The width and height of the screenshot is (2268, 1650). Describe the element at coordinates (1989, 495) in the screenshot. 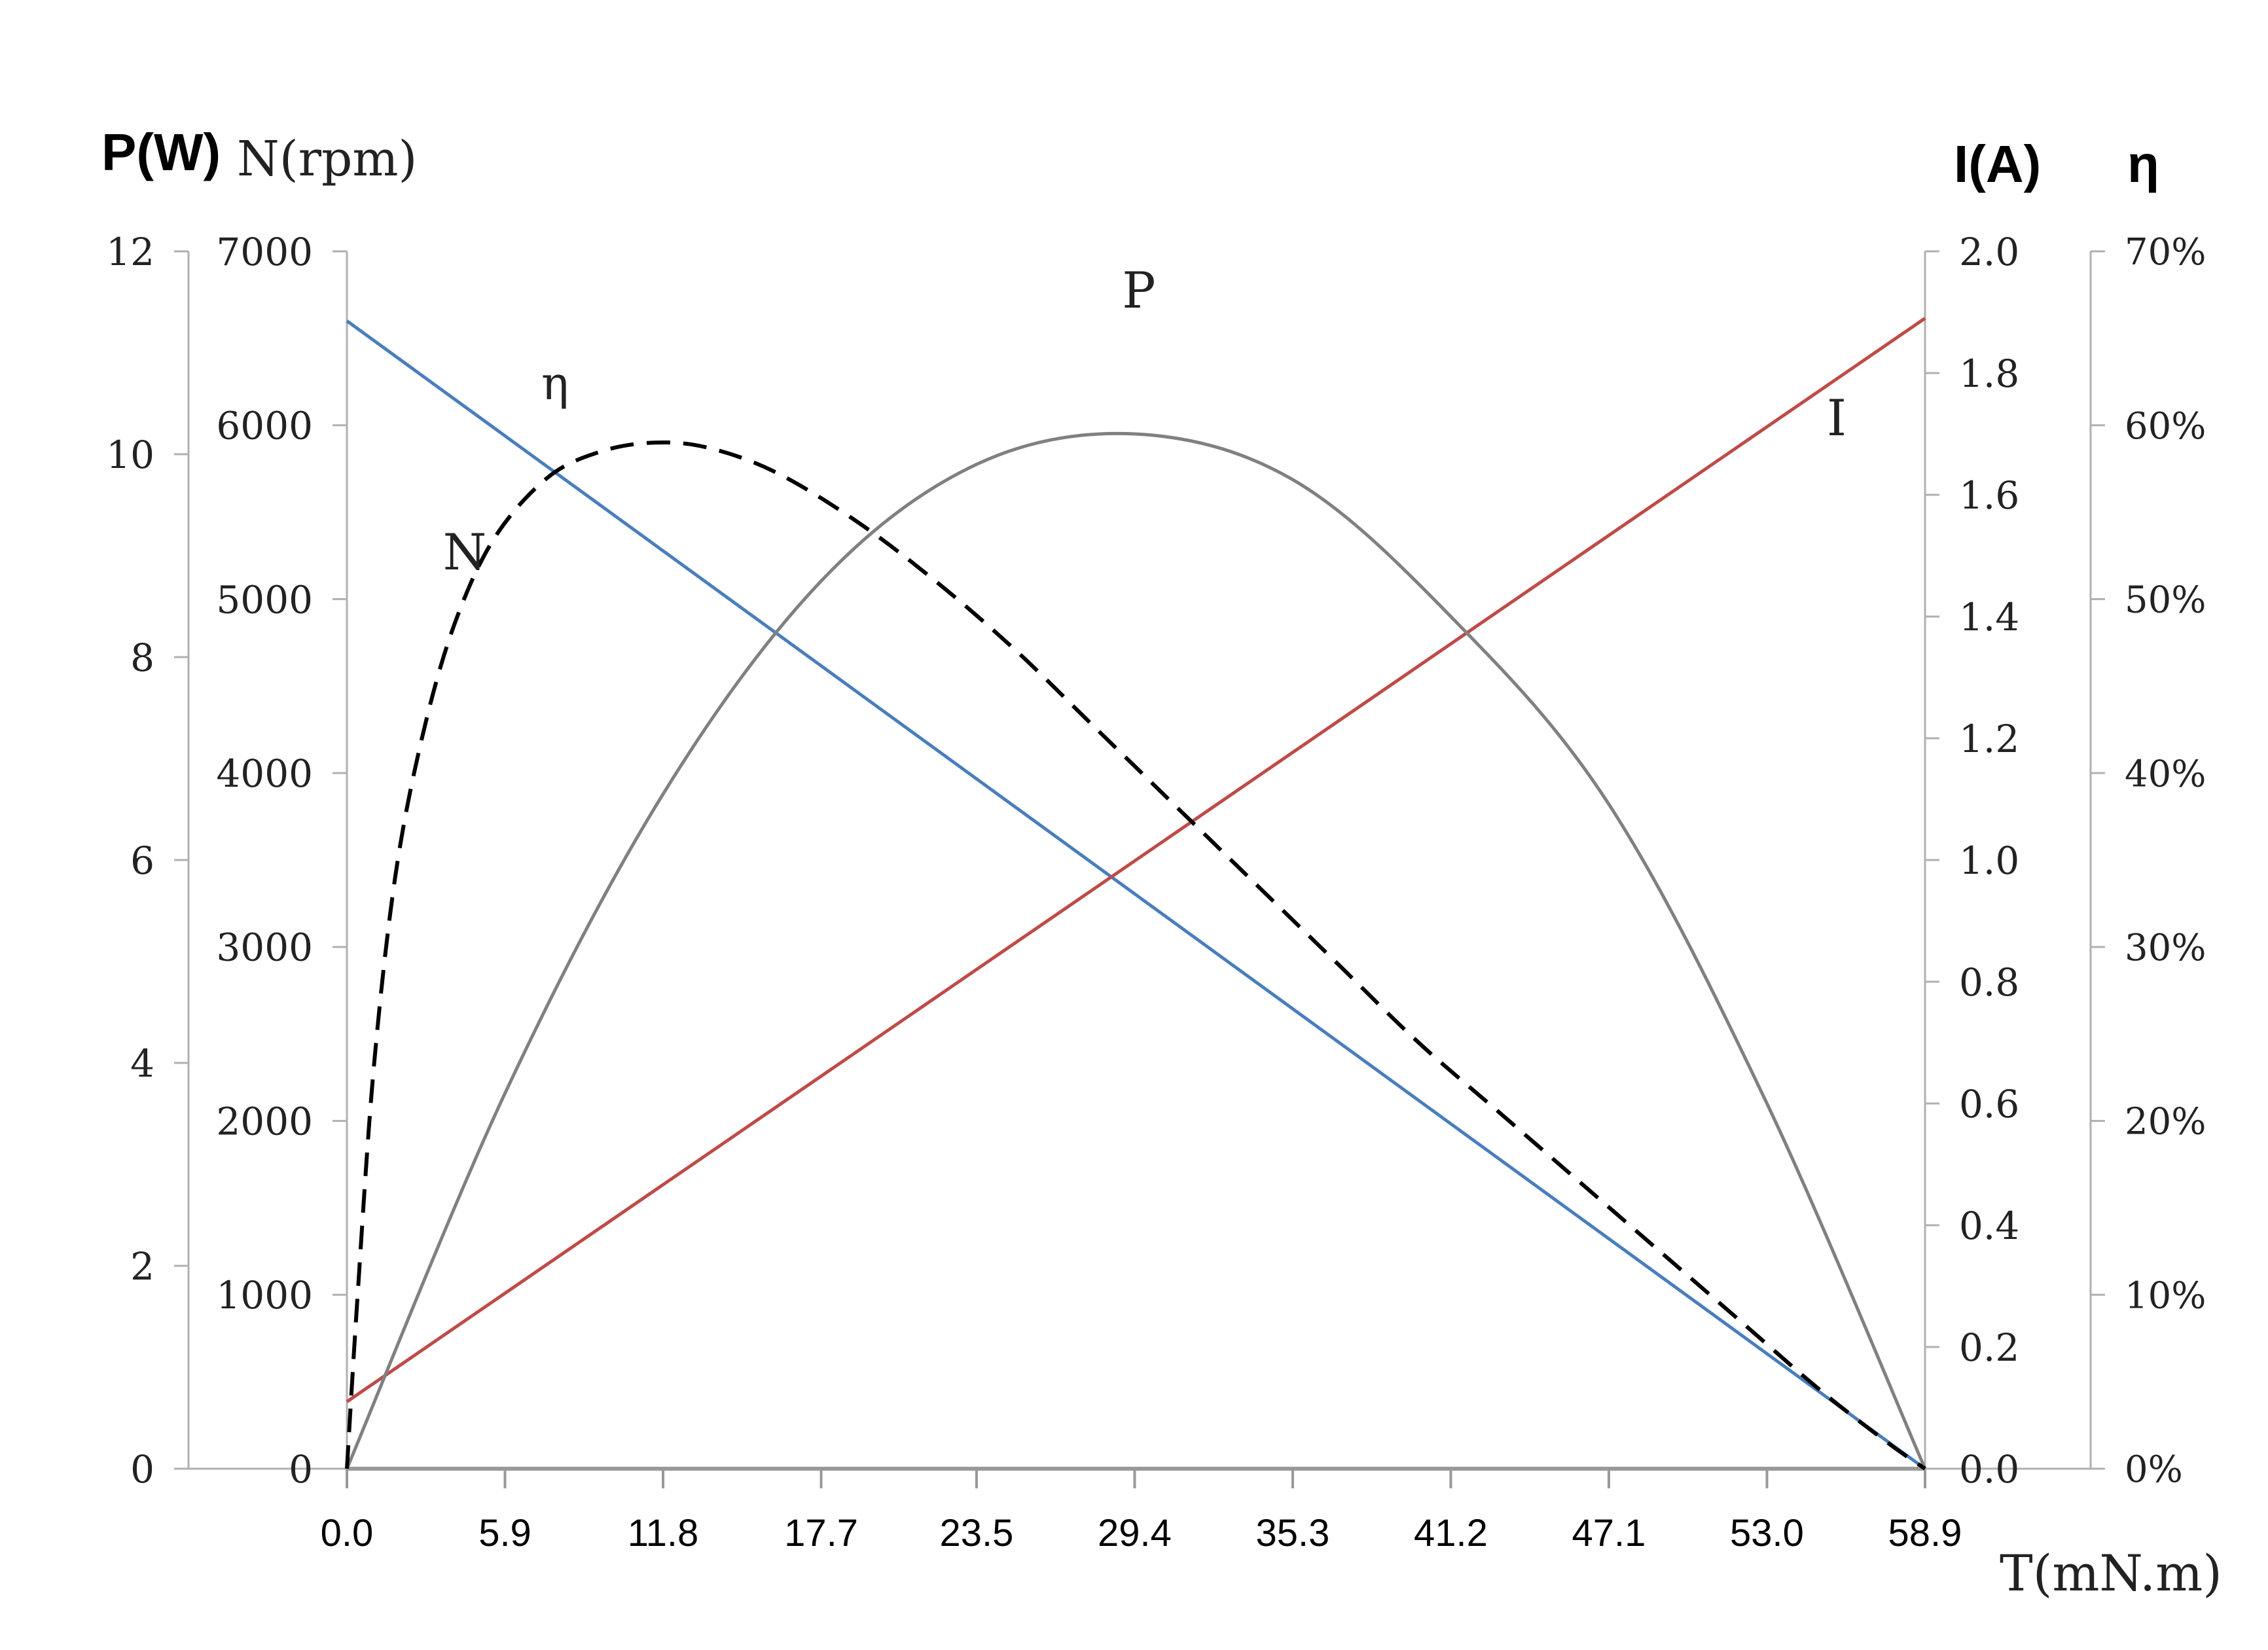

I see `y-tick-label-I: 1.6` at that location.